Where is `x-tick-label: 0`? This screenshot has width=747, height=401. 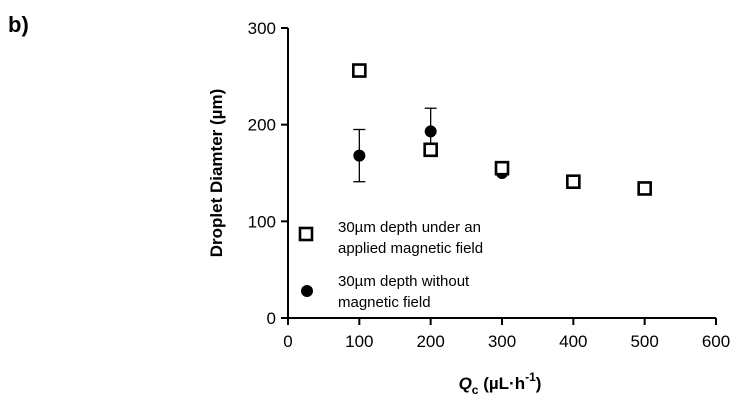
x-tick-label: 0 is located at coordinates (287, 341).